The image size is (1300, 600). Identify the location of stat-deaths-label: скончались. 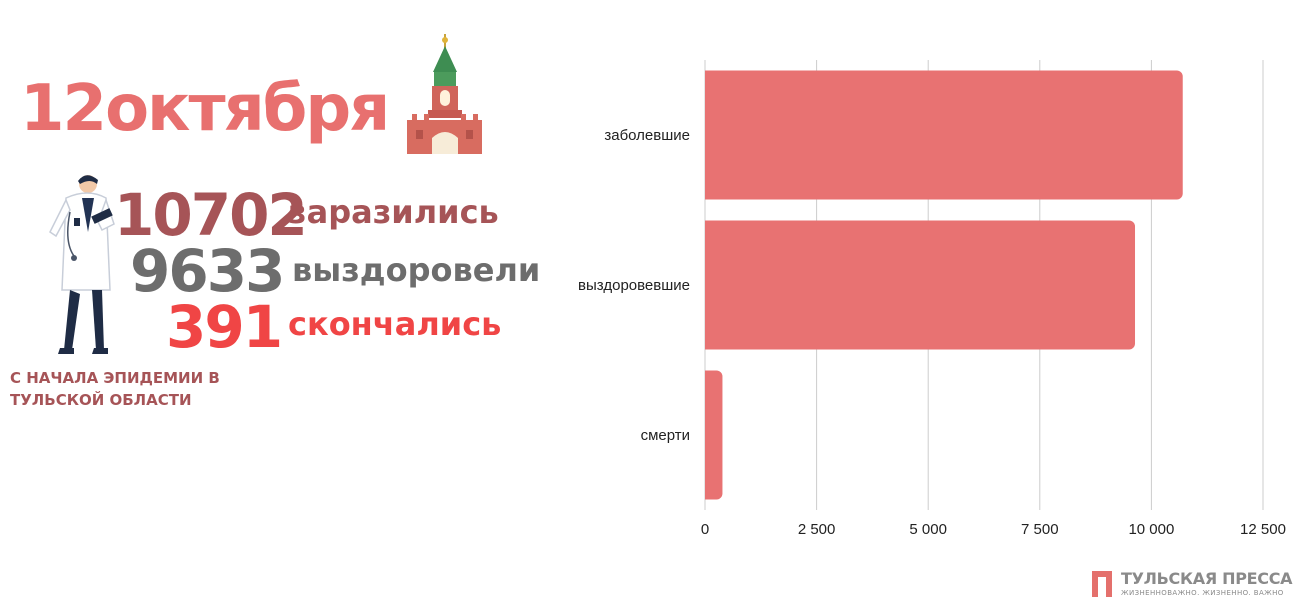
(395, 324).